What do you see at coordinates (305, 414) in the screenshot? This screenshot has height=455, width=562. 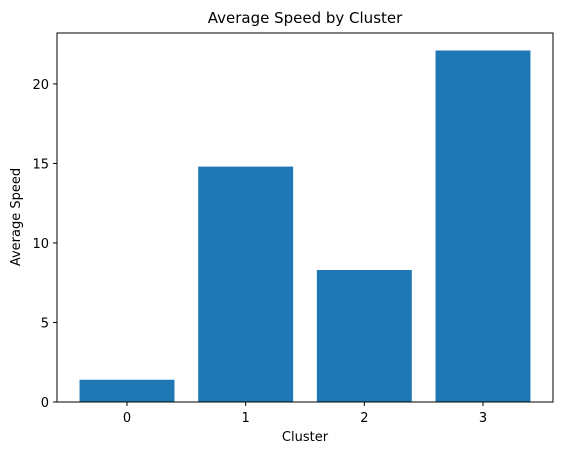 I see `x-axis-ticks: 0 1 2 3` at bounding box center [305, 414].